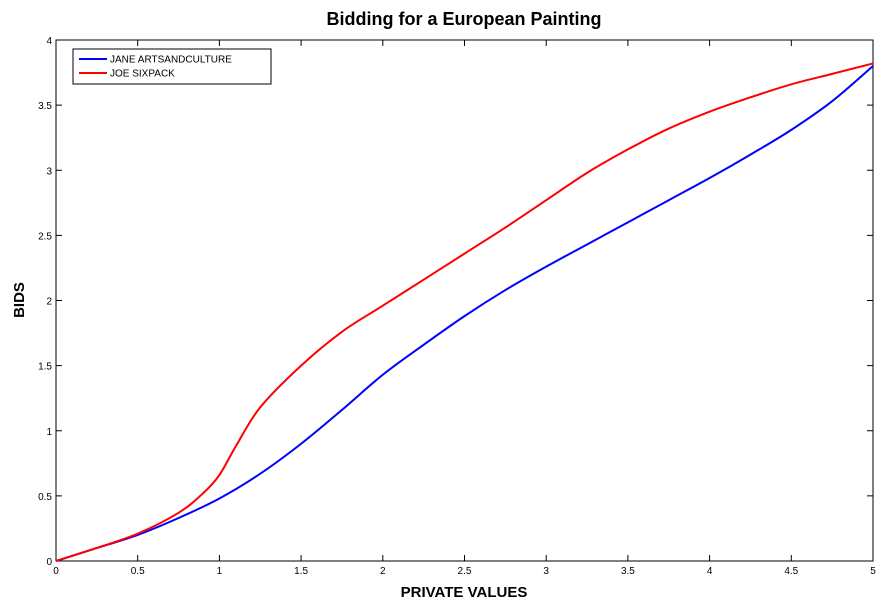  I want to click on x-tick-label: 3, so click(546, 571).